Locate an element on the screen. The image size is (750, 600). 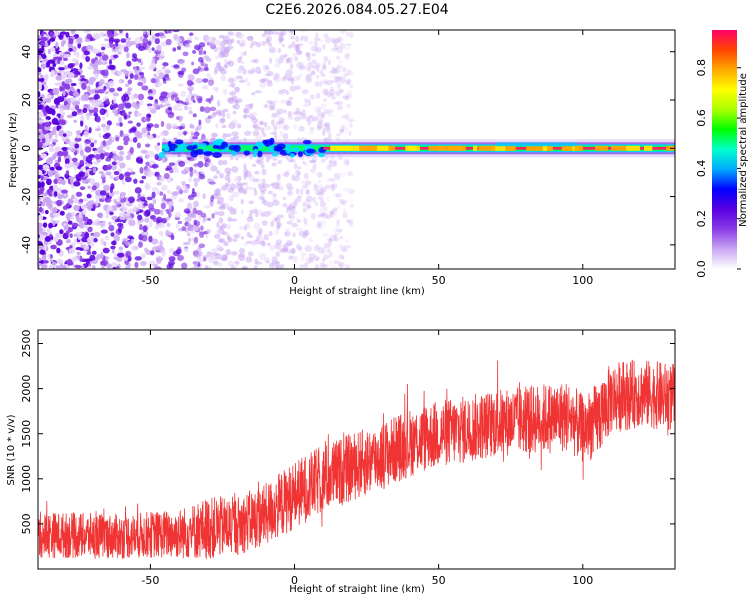
spectrogram-y-tick-label: 20 is located at coordinates (26, 100).